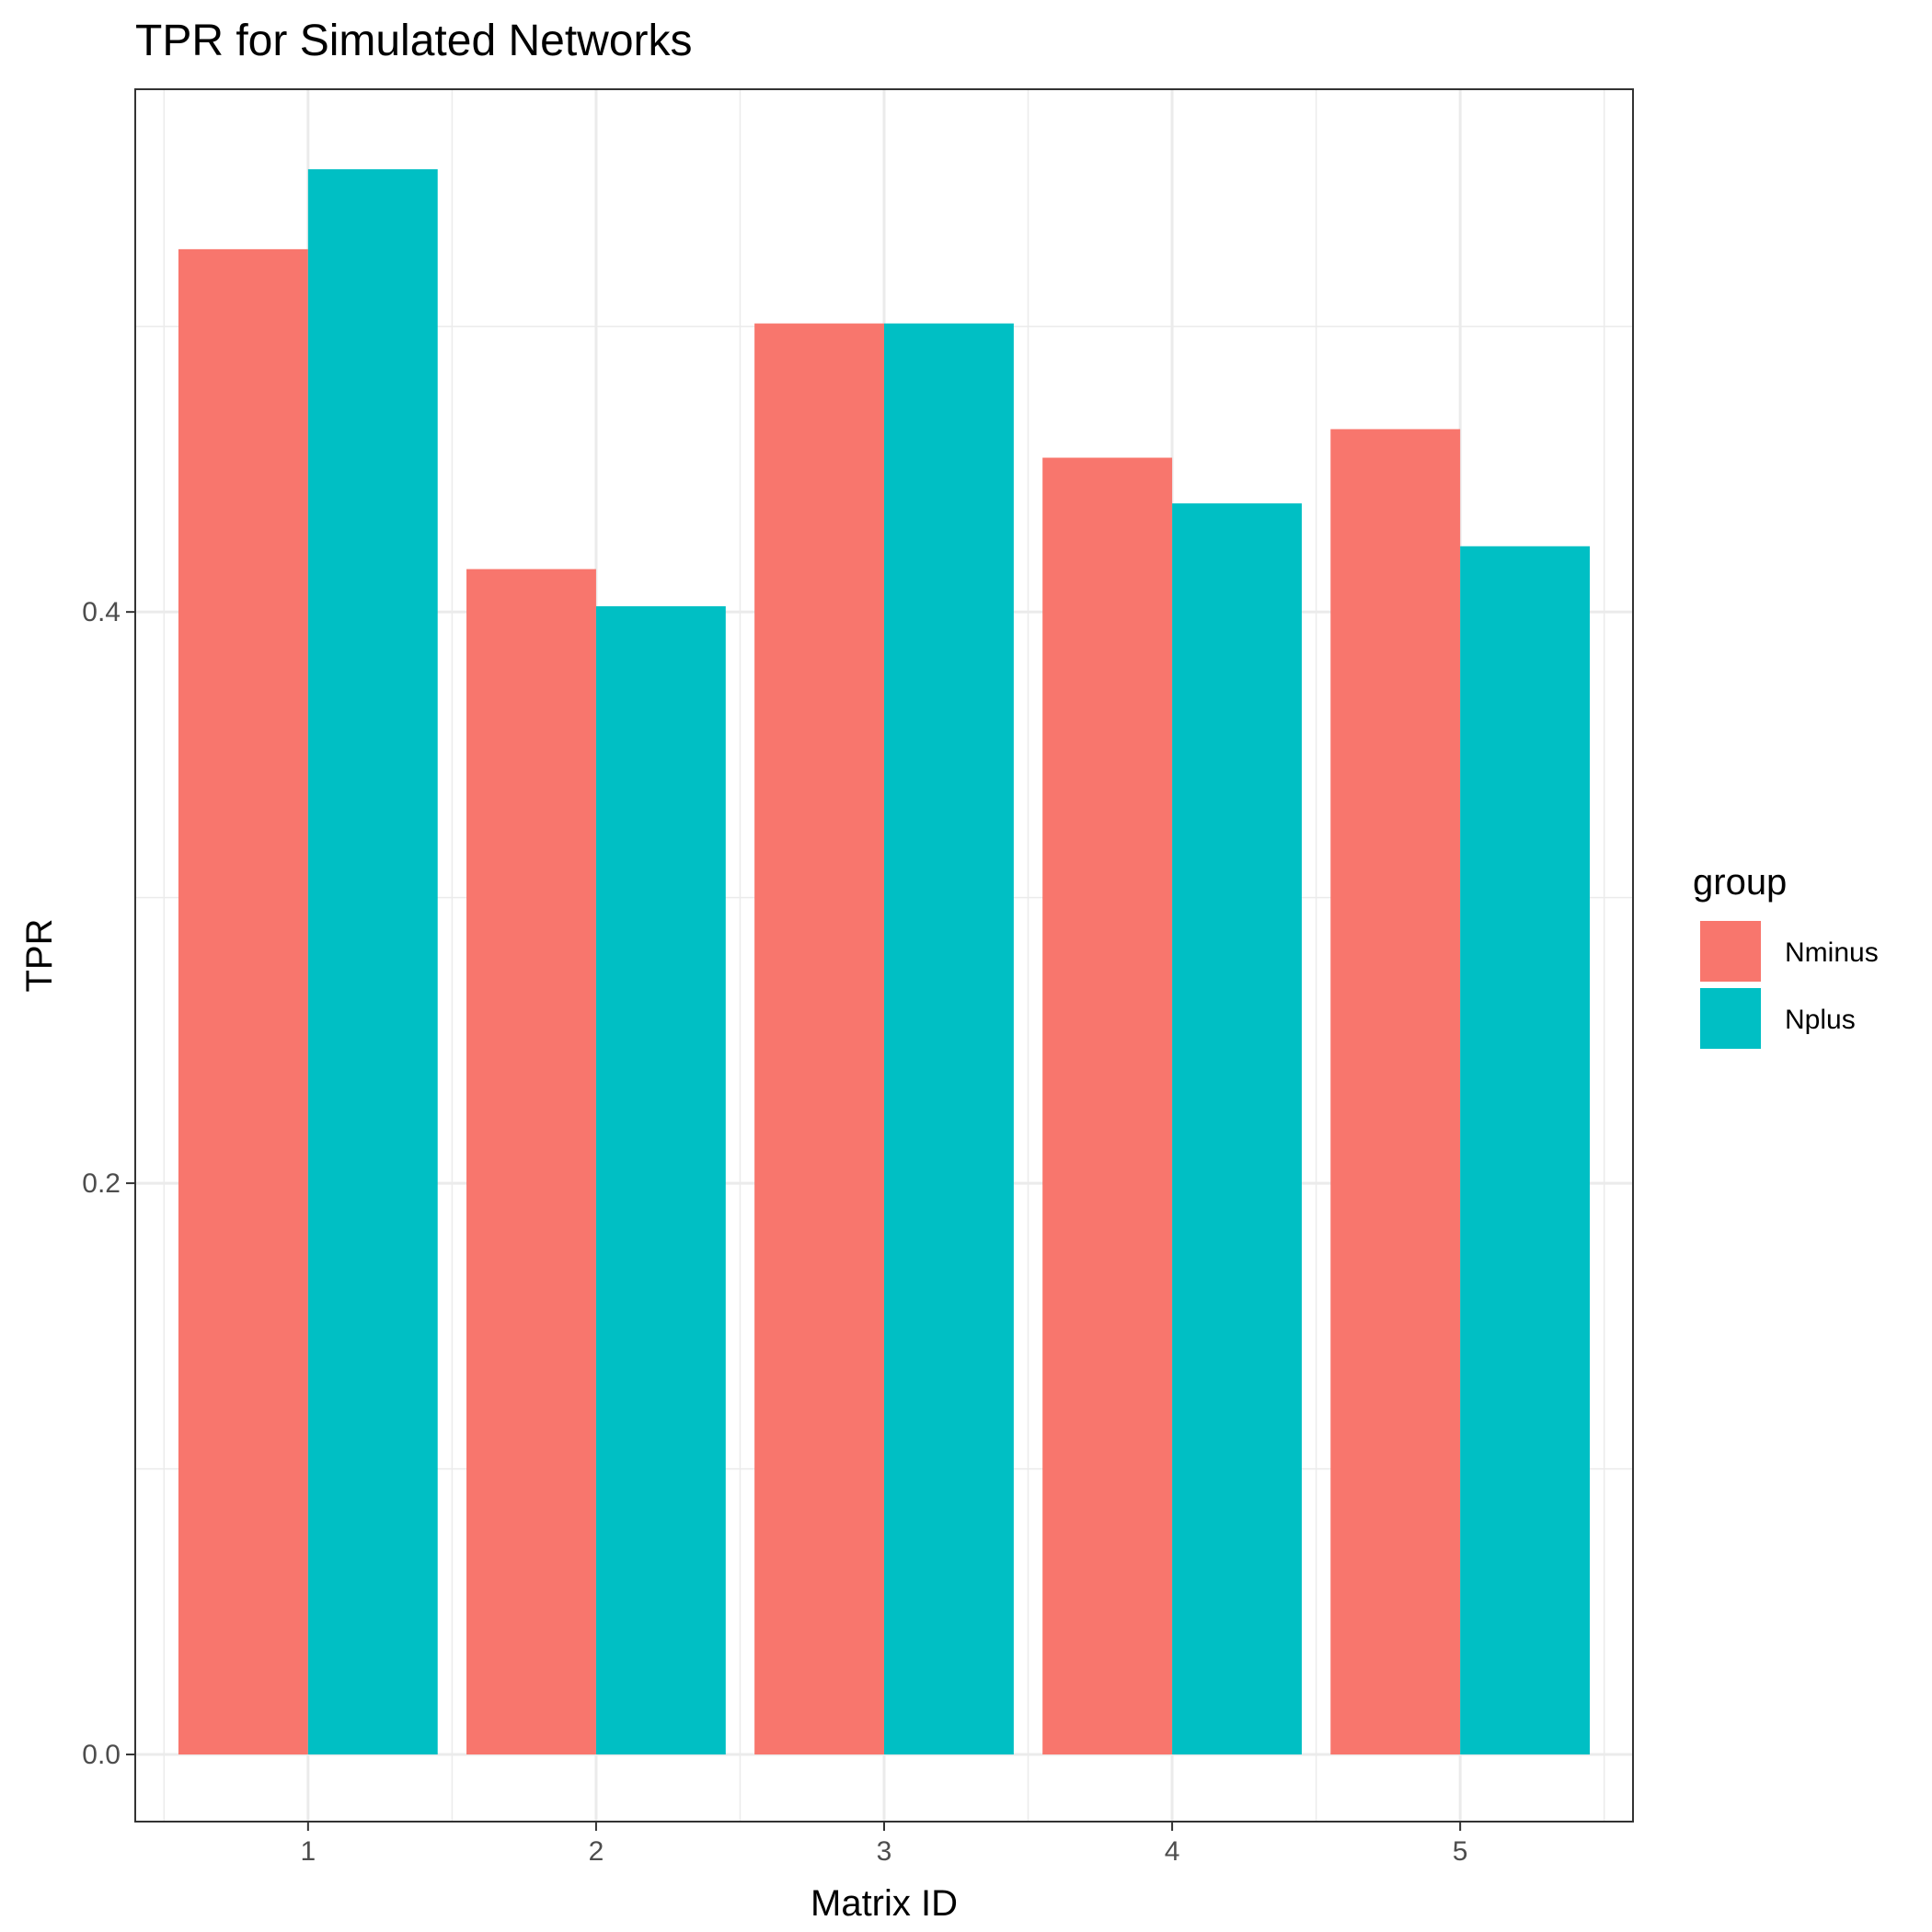 The width and height of the screenshot is (1932, 1932). What do you see at coordinates (1740, 882) in the screenshot?
I see `legend-title: group` at bounding box center [1740, 882].